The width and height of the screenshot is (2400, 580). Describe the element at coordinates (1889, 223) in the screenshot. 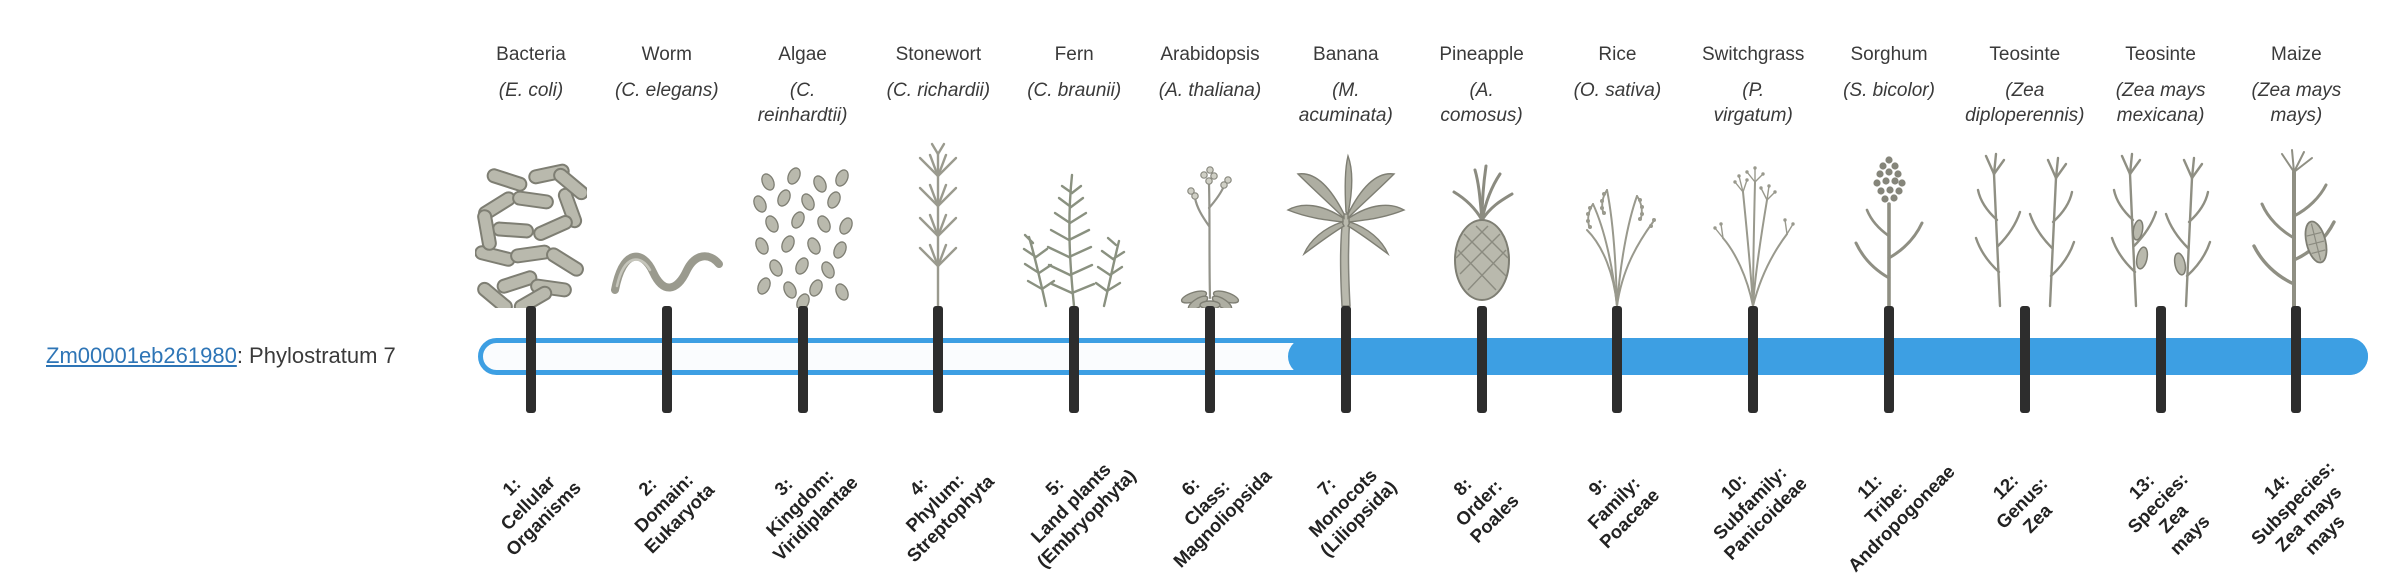

I see `sorghum-icon` at that location.